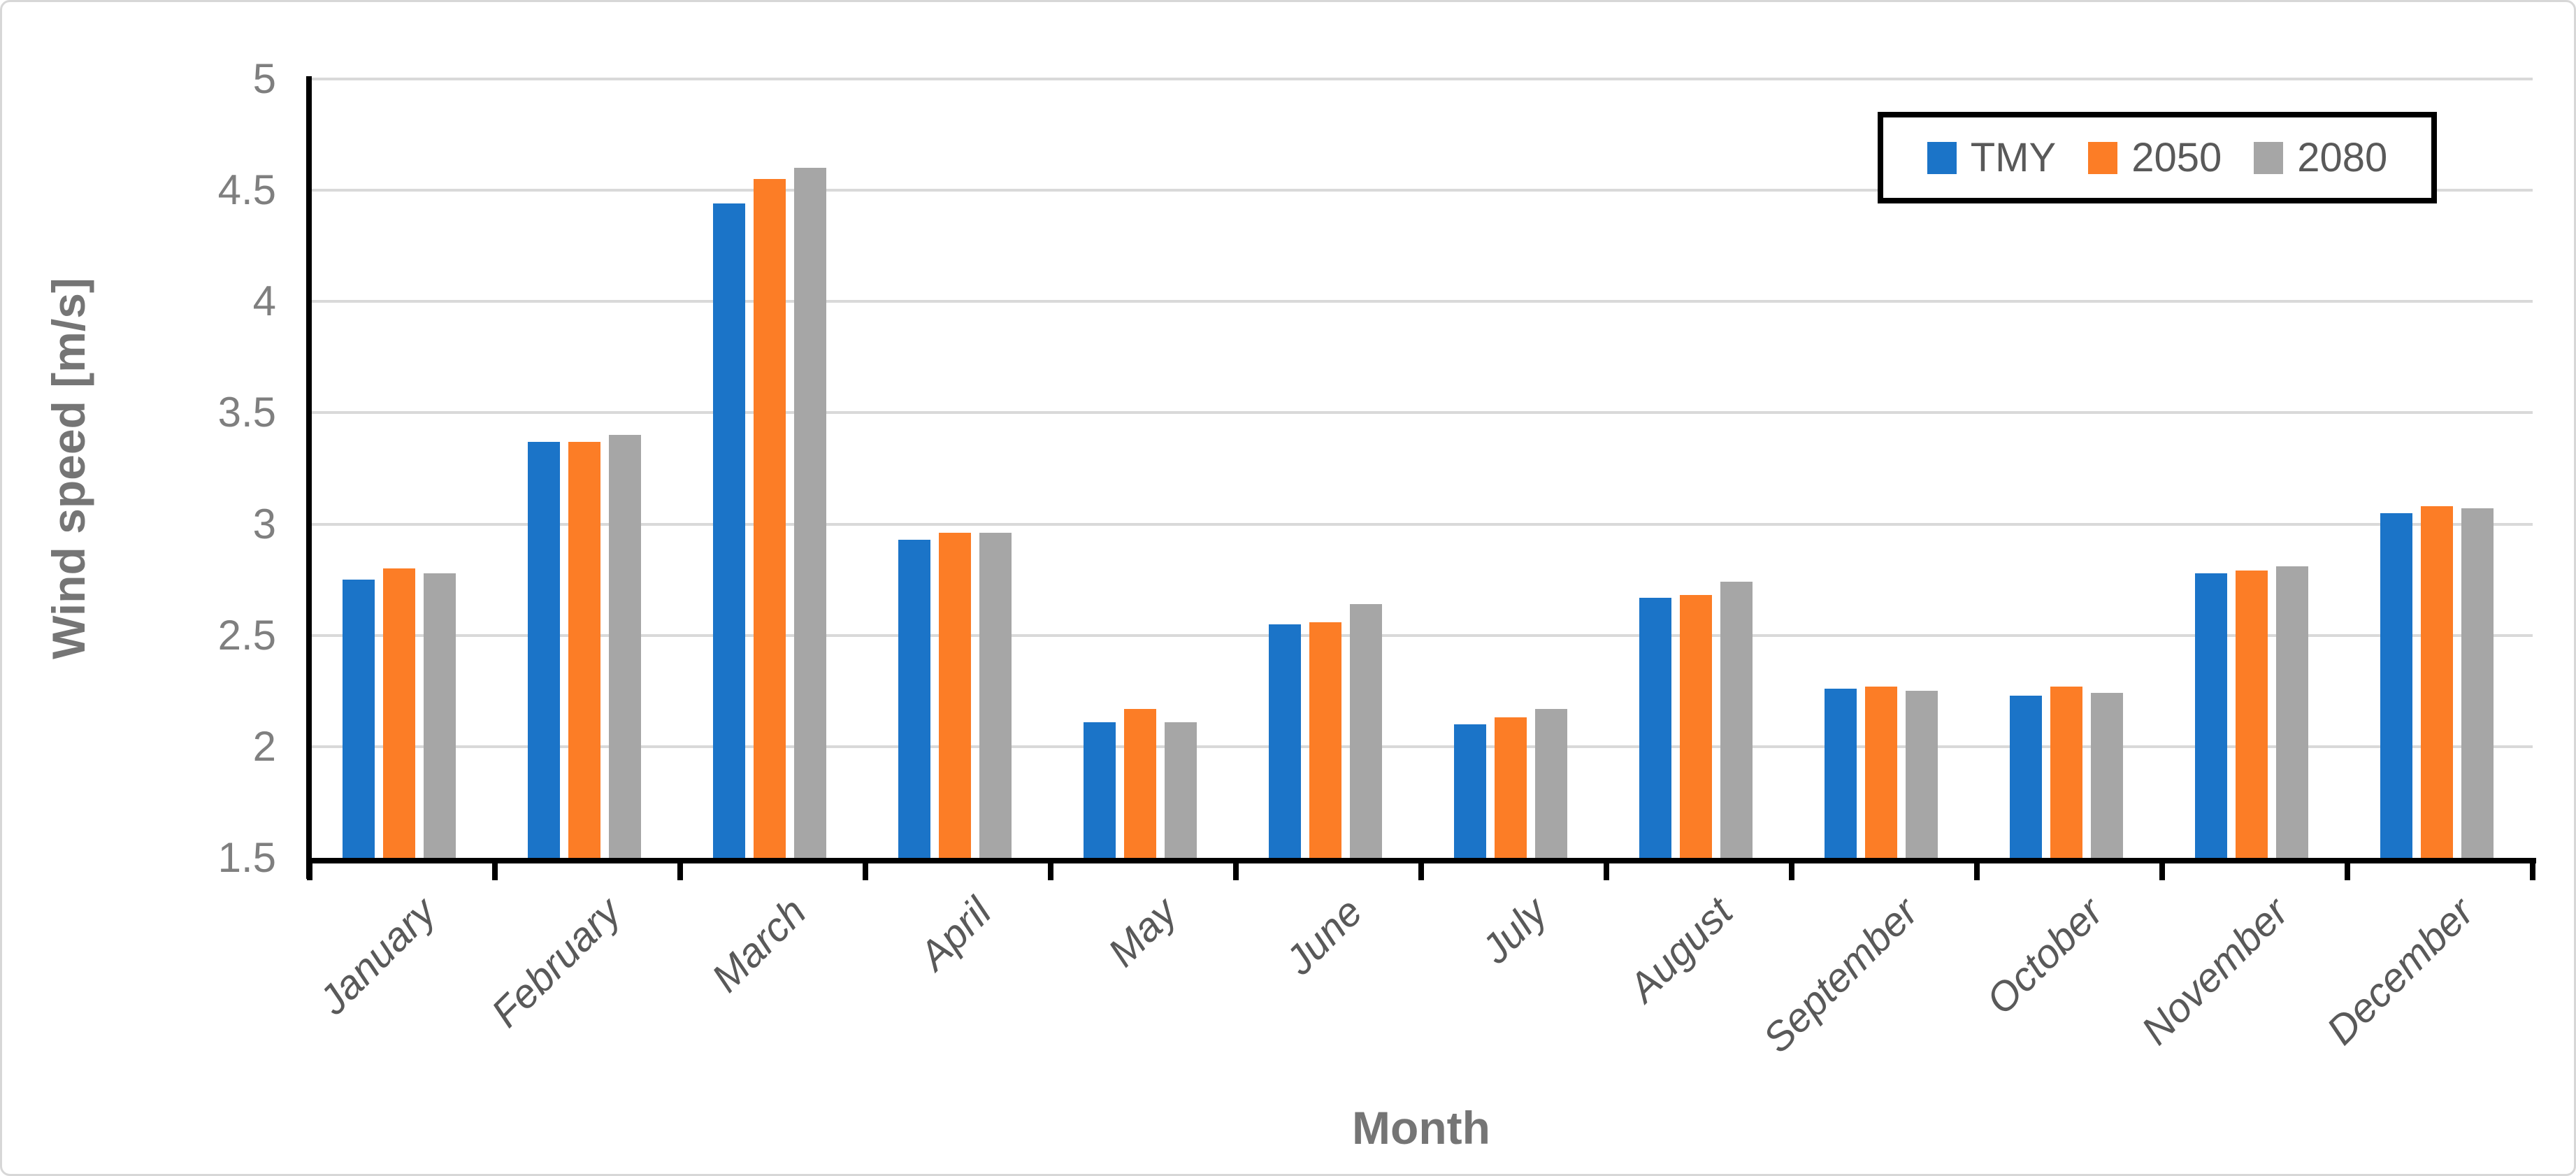 This screenshot has width=2576, height=1176. I want to click on x-category-label-june: June, so click(1324, 936).